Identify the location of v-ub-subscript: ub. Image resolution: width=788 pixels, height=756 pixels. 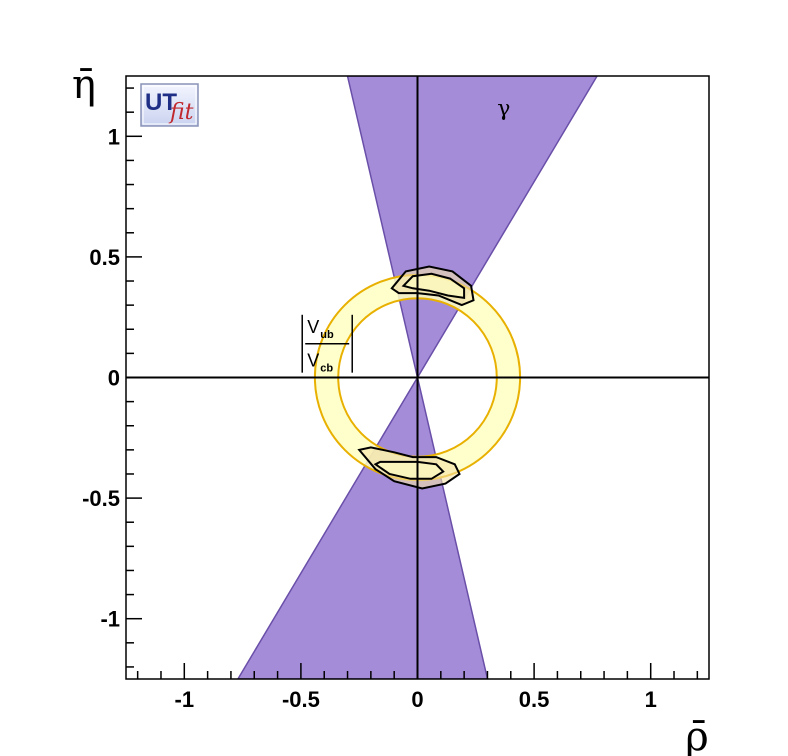
(327, 335).